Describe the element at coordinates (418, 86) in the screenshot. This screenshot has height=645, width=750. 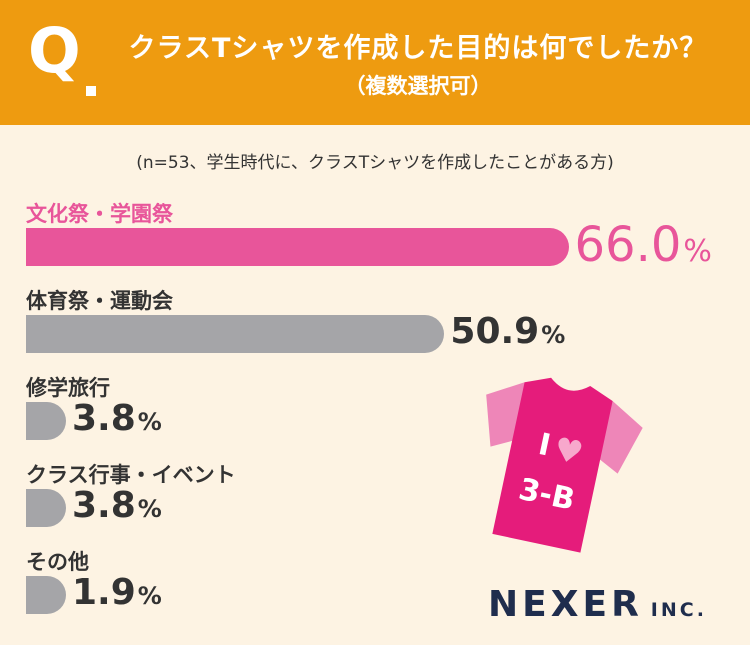
I see `question-subtitle: （複数選択可）` at that location.